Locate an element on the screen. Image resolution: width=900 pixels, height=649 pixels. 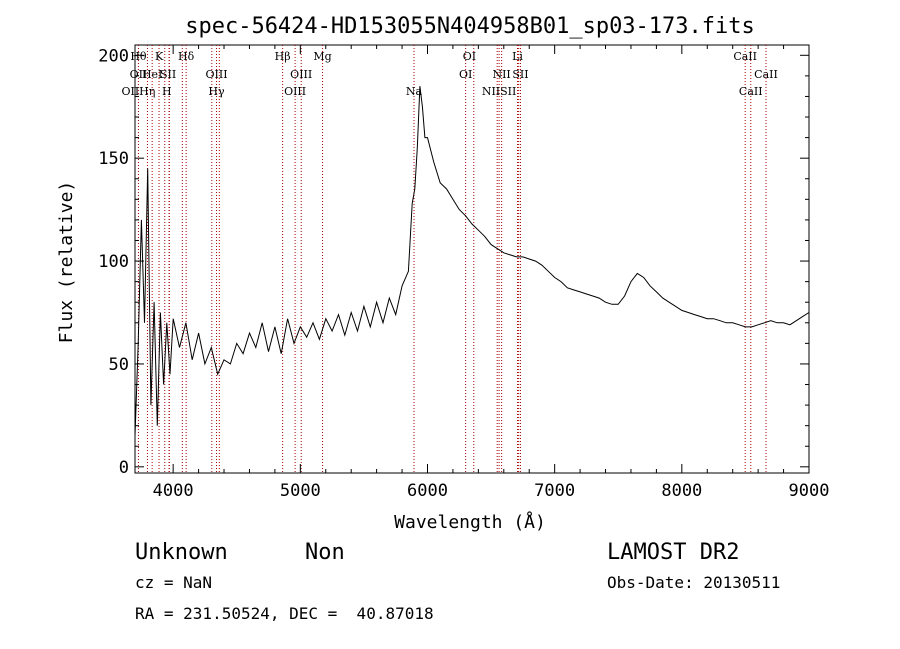
object-subclass: Non is located at coordinates (325, 552).